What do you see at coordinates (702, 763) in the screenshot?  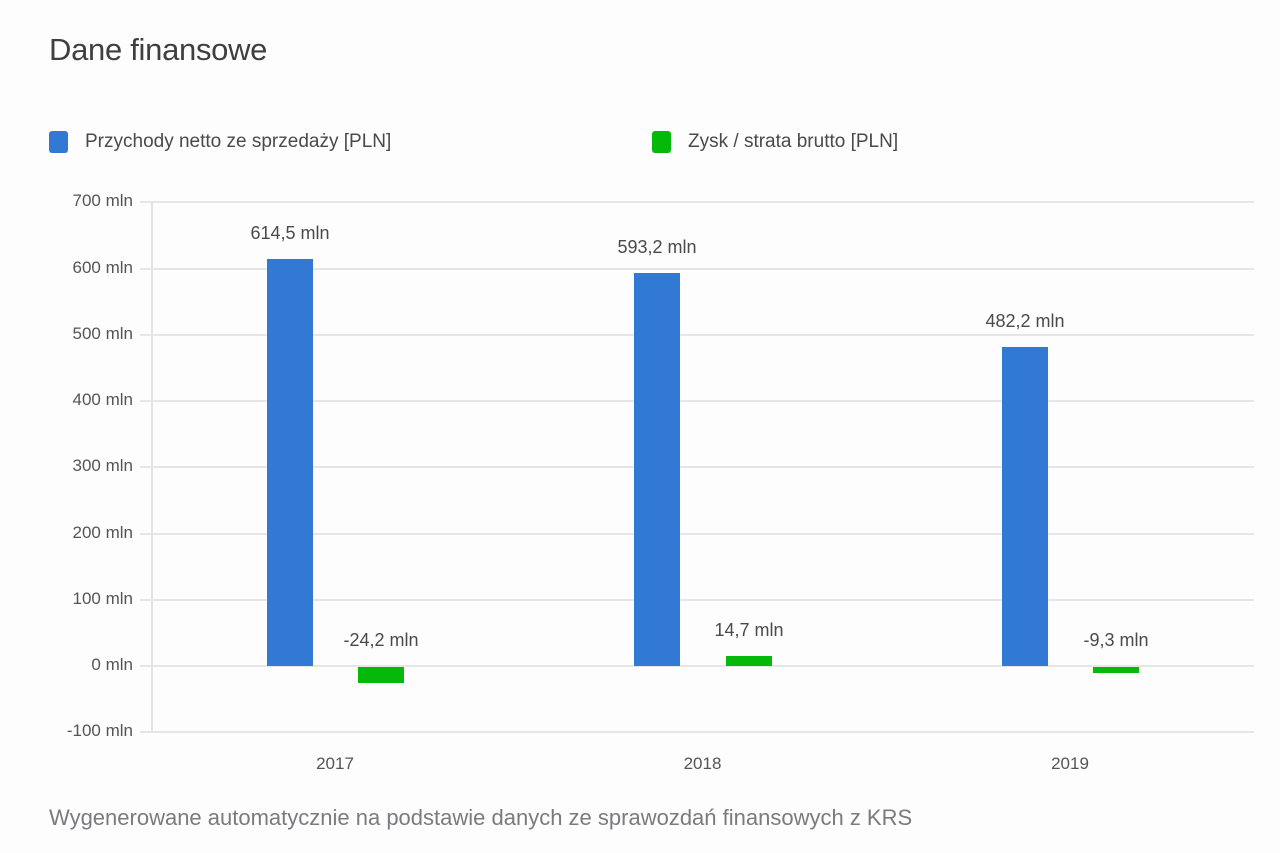 I see `x-axis-tick-label: 2018` at bounding box center [702, 763].